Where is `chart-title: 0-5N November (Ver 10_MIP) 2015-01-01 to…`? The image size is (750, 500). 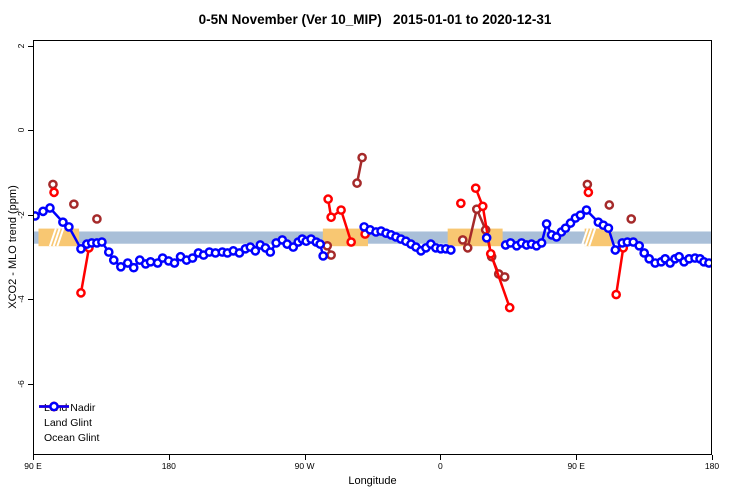 chart-title: 0-5N November (Ver 10_MIP) 2015-01-01 to… is located at coordinates (375, 19).